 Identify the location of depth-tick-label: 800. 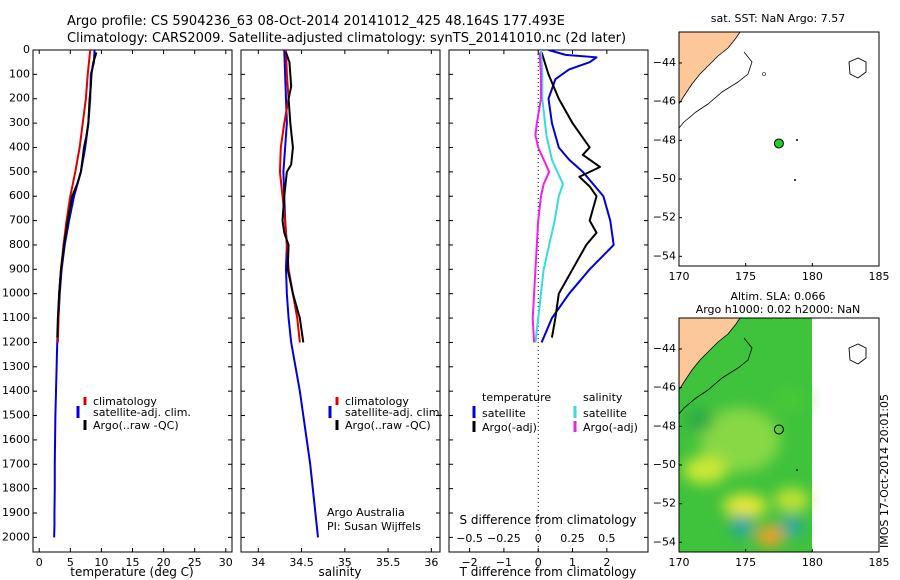
(19, 244).